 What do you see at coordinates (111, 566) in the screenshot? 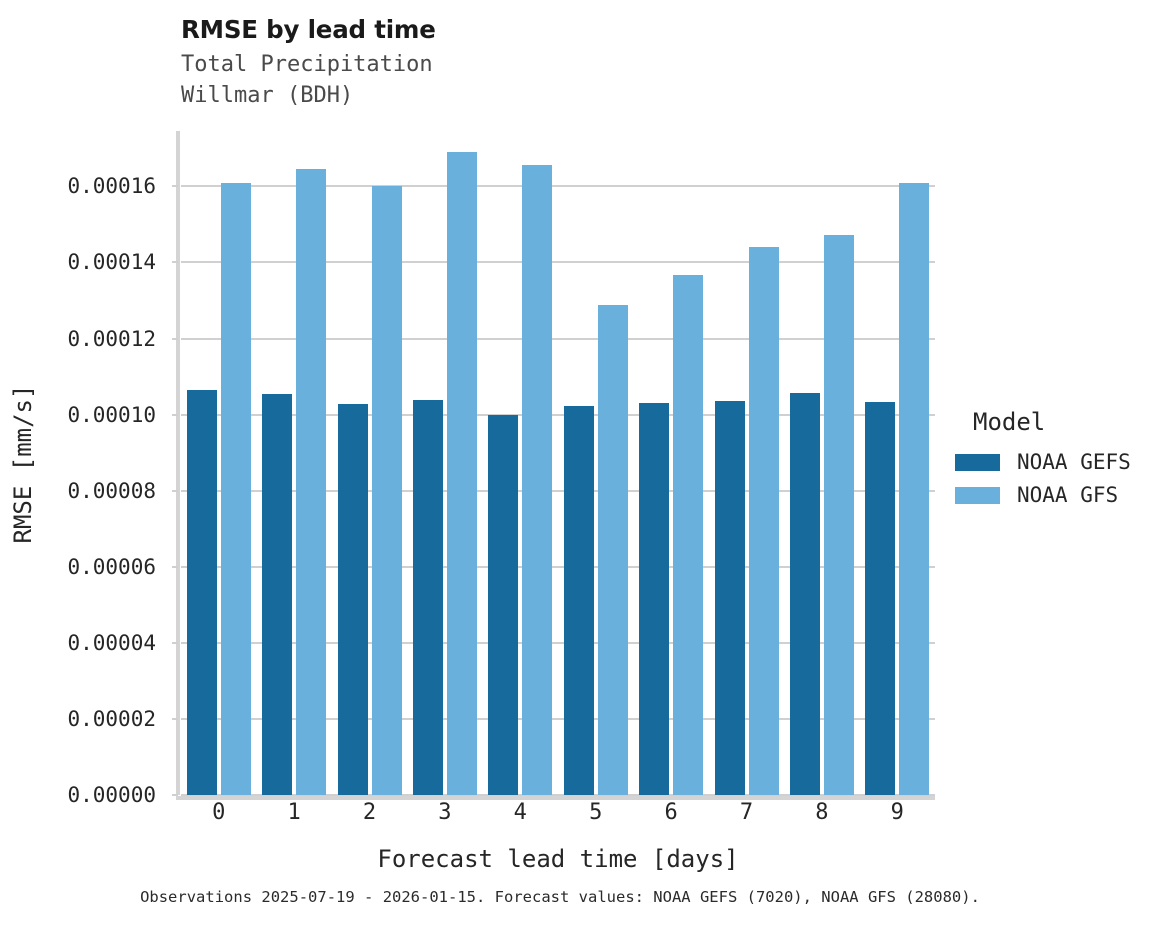
I see `y-tick-label: 0.00006` at bounding box center [111, 566].